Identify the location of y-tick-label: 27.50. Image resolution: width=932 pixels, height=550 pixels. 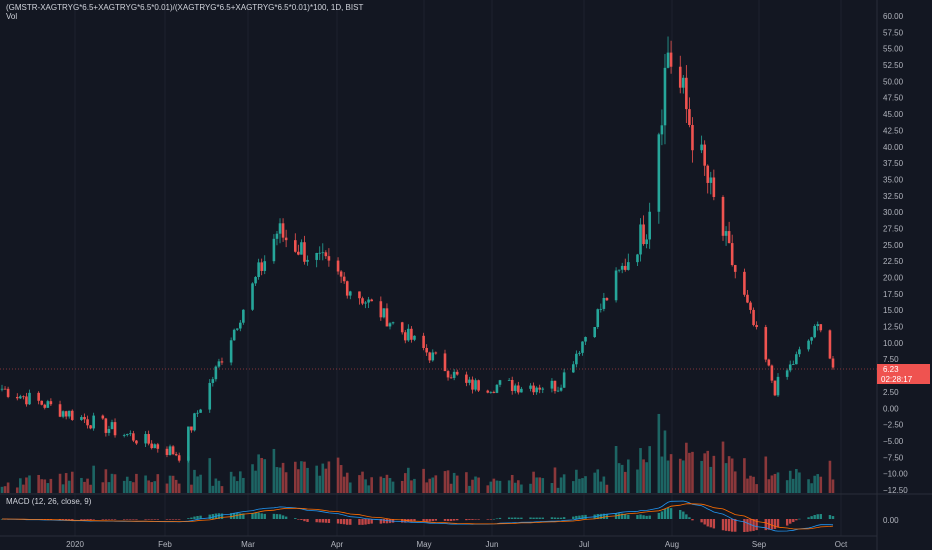
(893, 228).